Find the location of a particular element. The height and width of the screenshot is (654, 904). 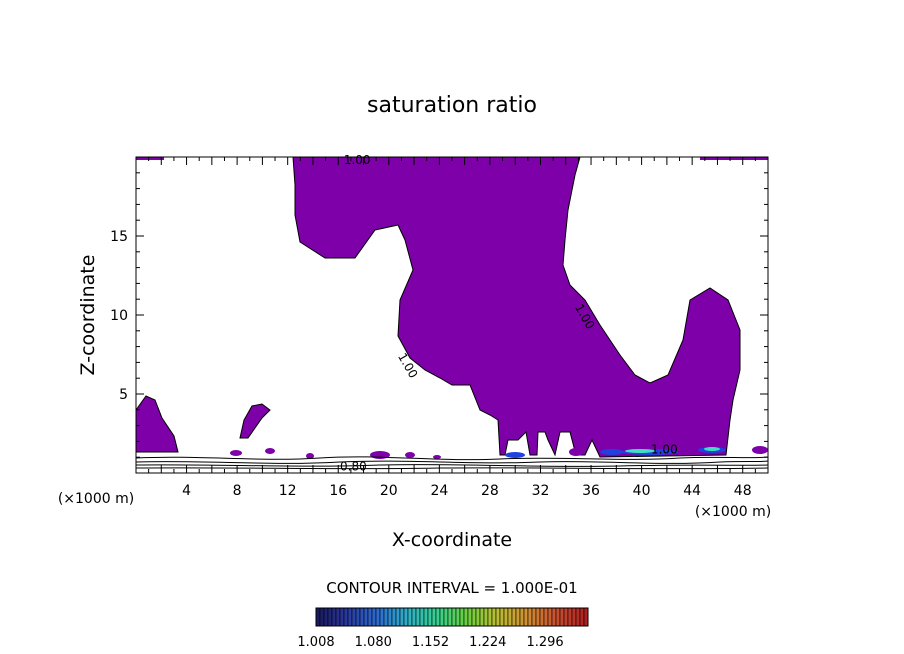

colorbar-label: 1.296 is located at coordinates (544, 642).